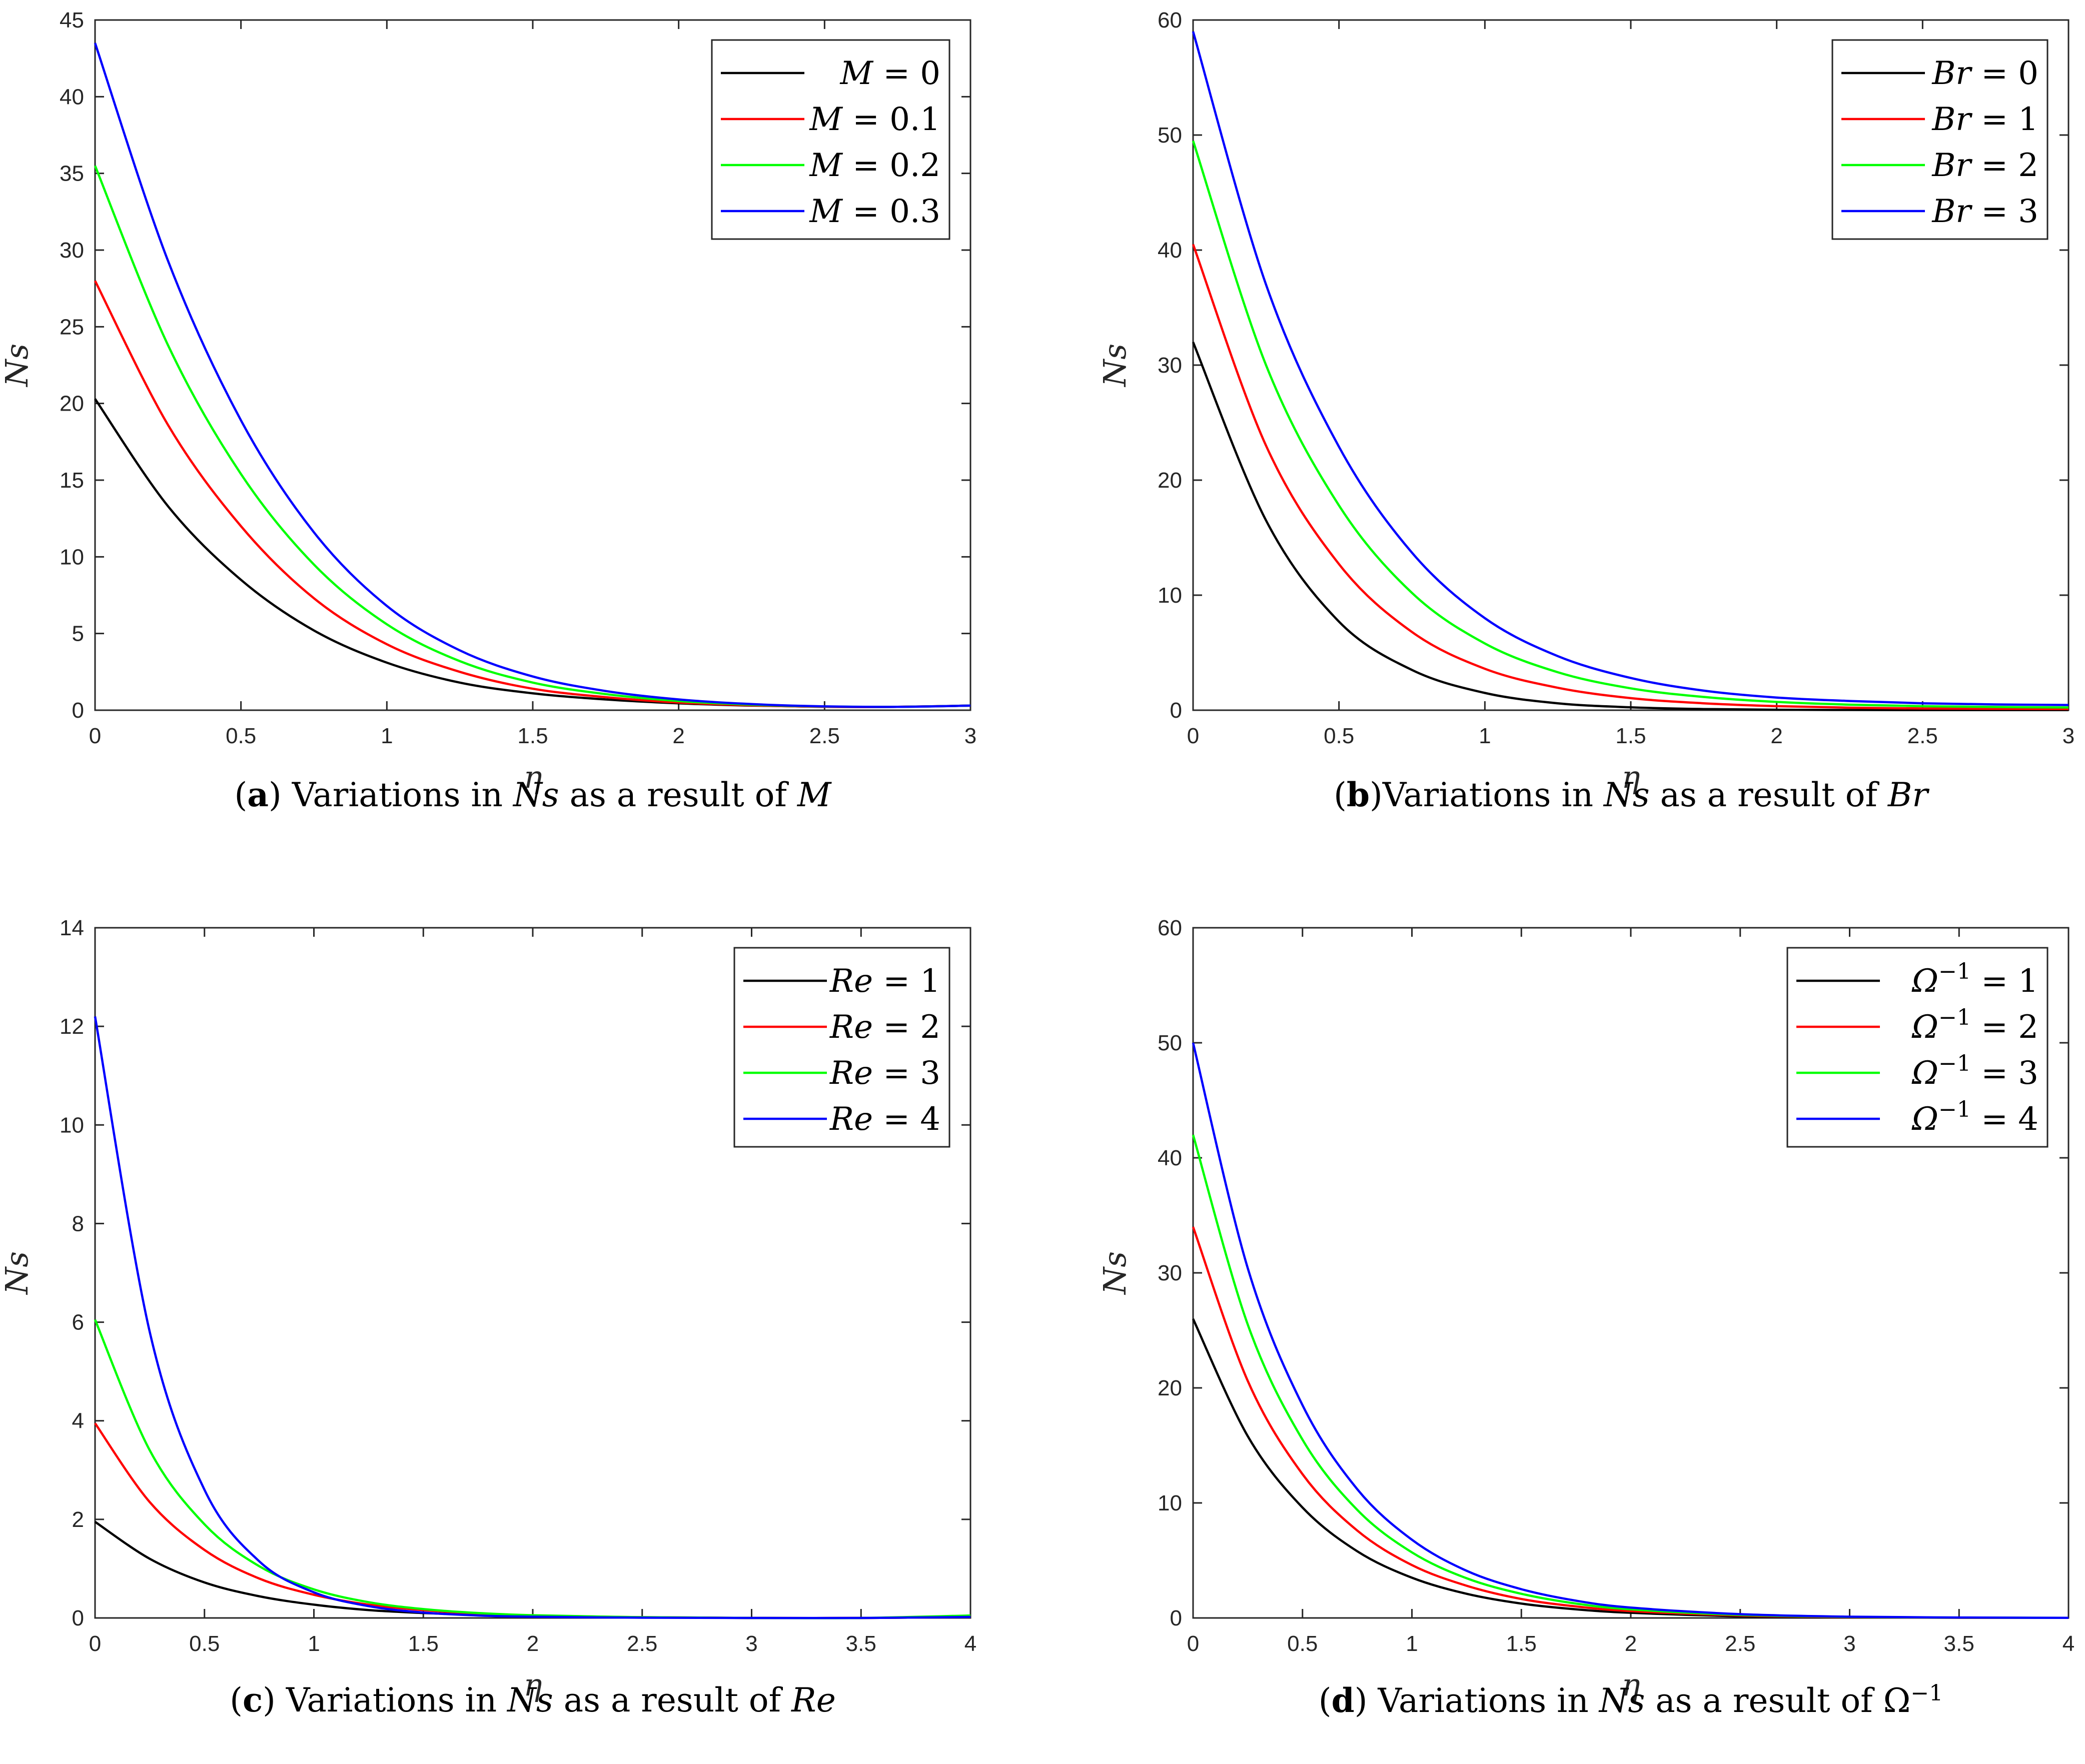 The image size is (2085, 1764). I want to click on legend-entry: Re = 2, so click(884, 1027).